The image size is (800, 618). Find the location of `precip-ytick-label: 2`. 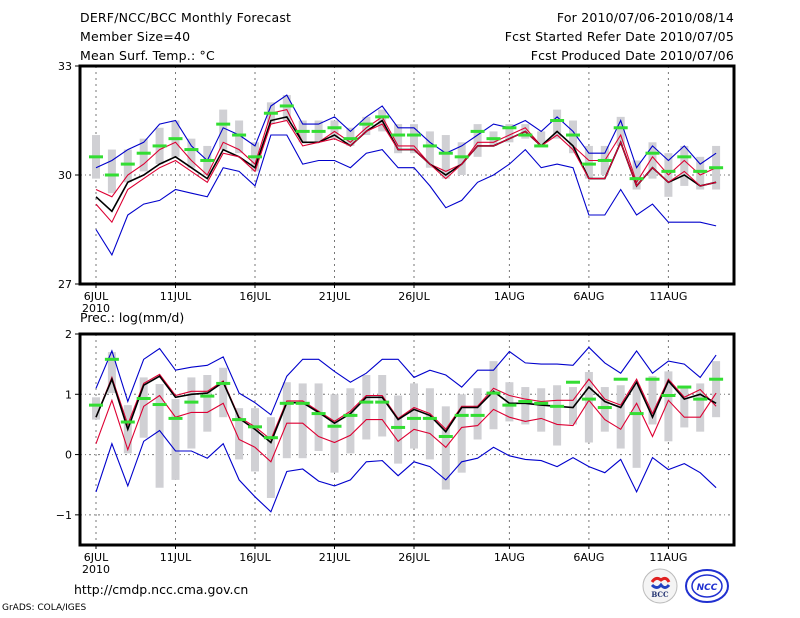

precip-ytick-label: 2 is located at coordinates (68, 334).